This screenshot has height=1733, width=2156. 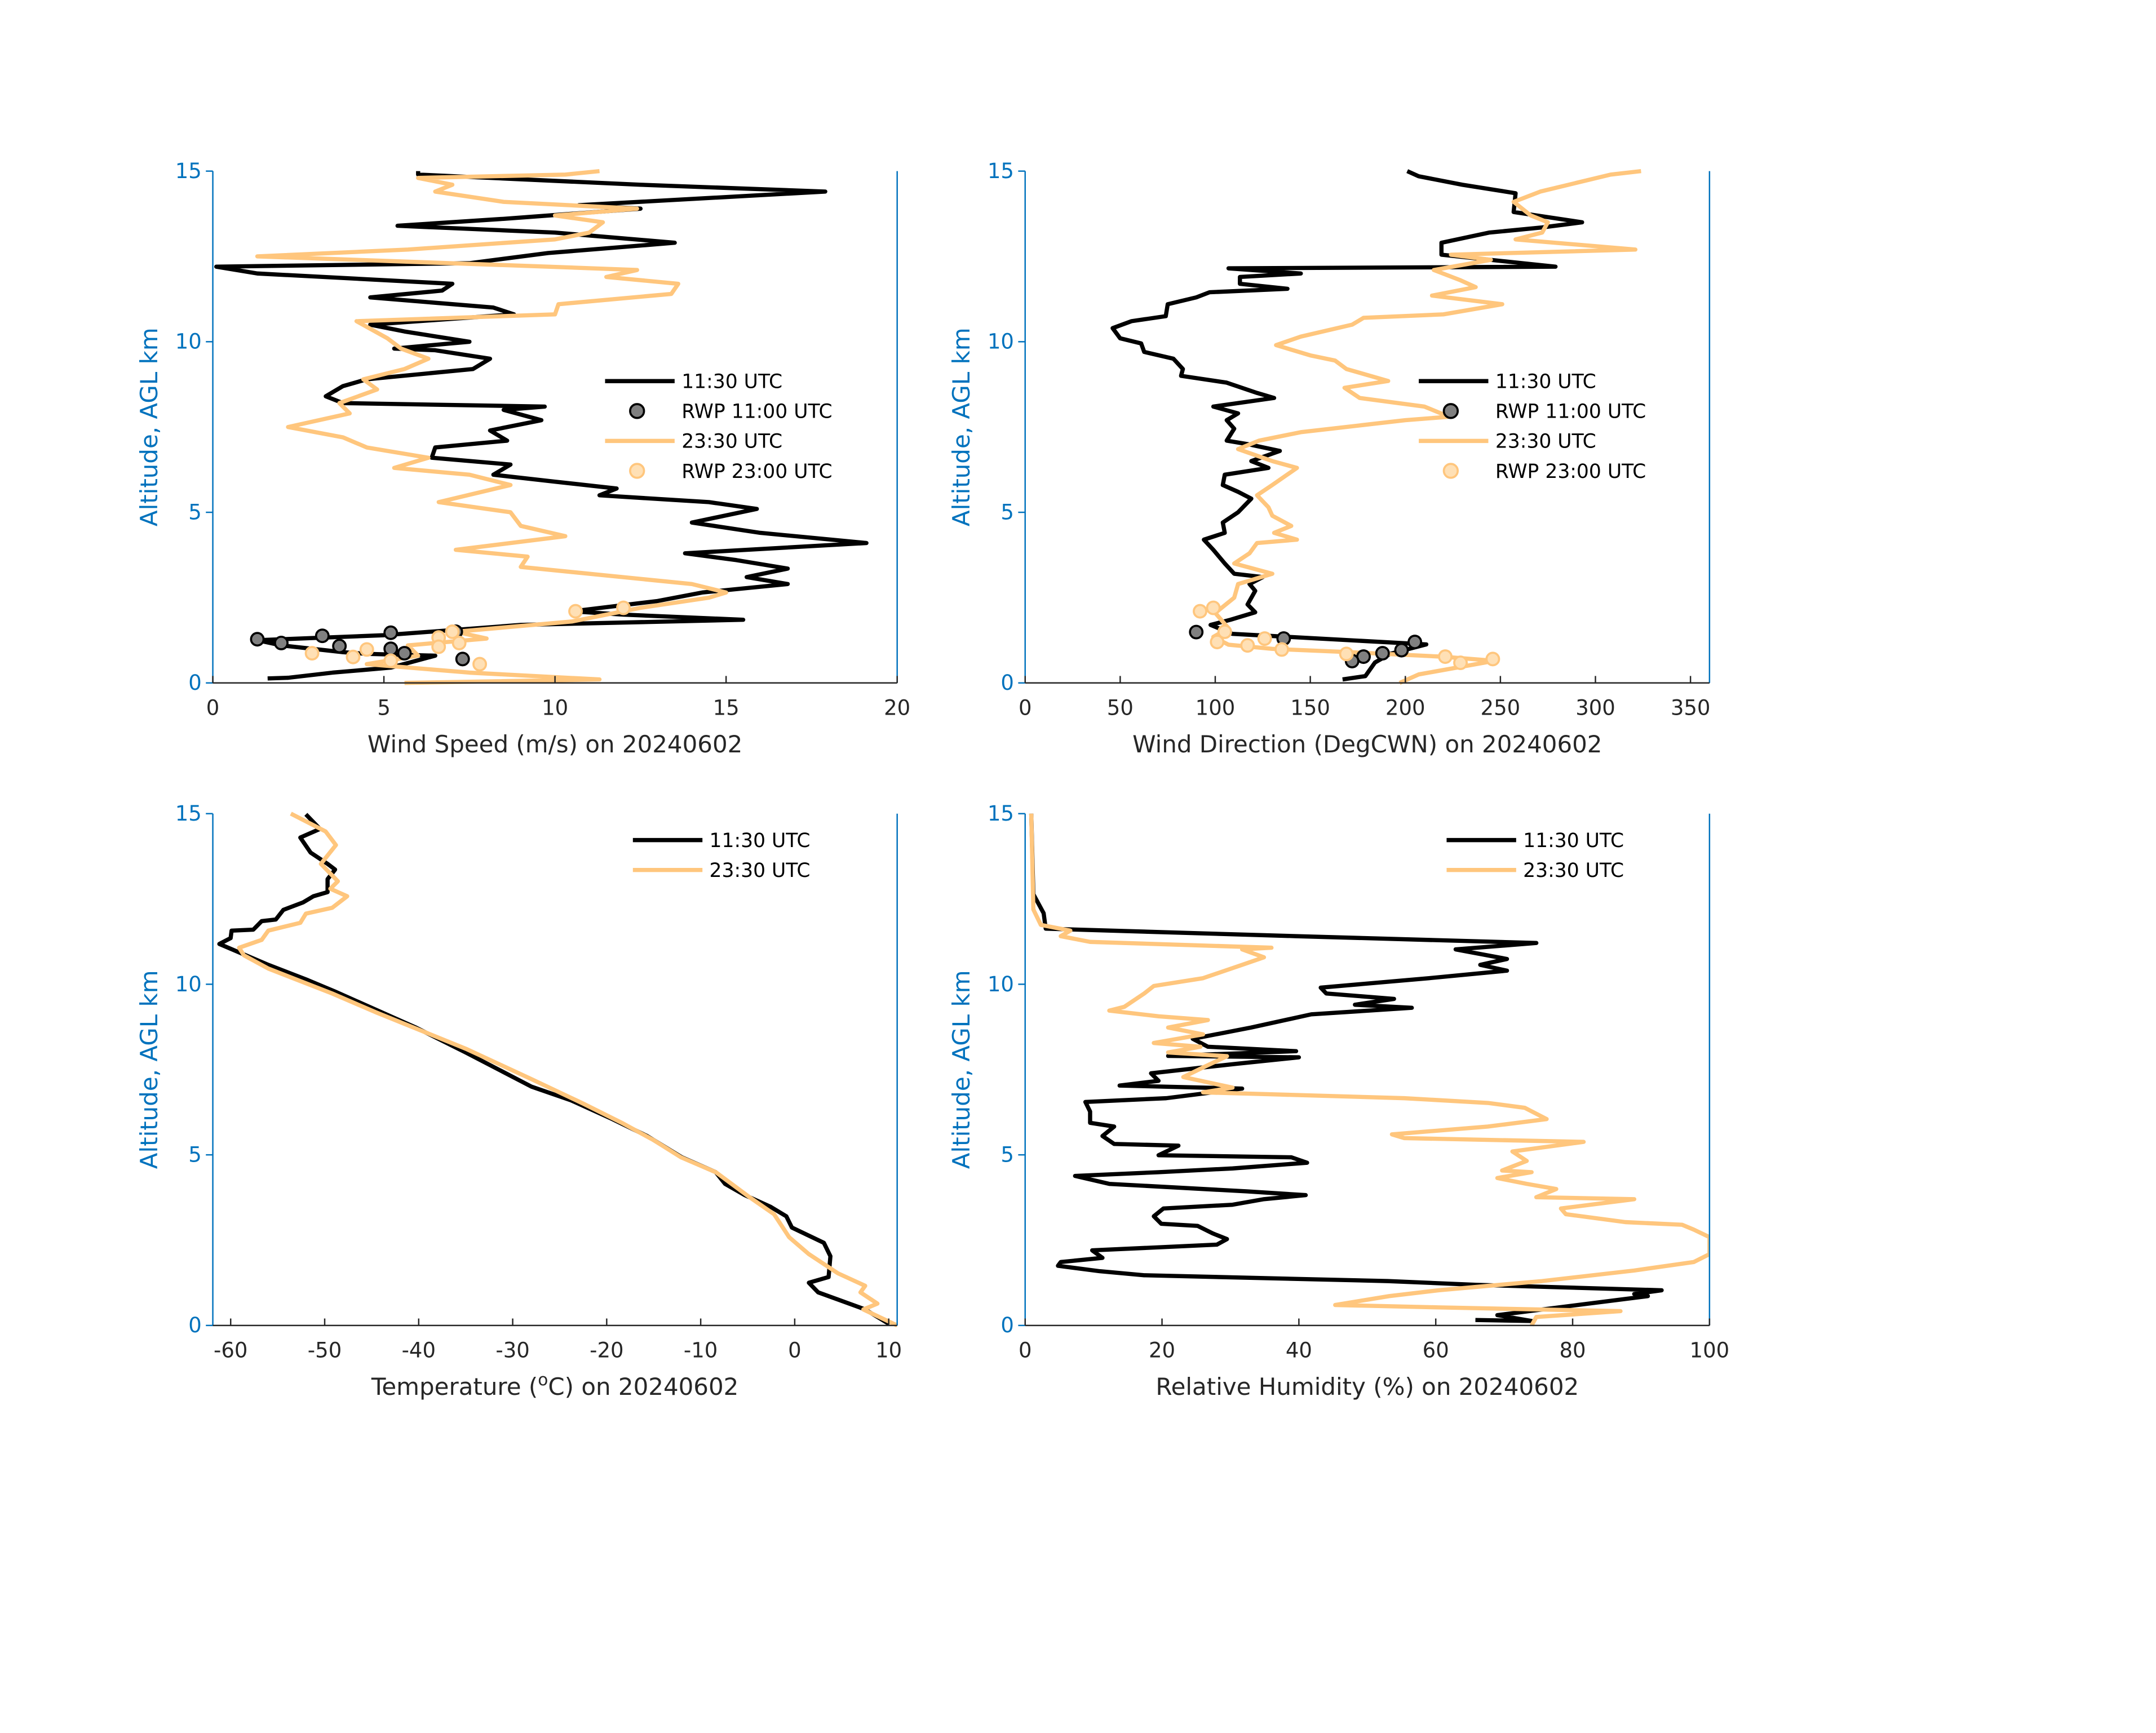 I want to click on legend-item: RWP 11:00 UTC, so click(x=731, y=412).